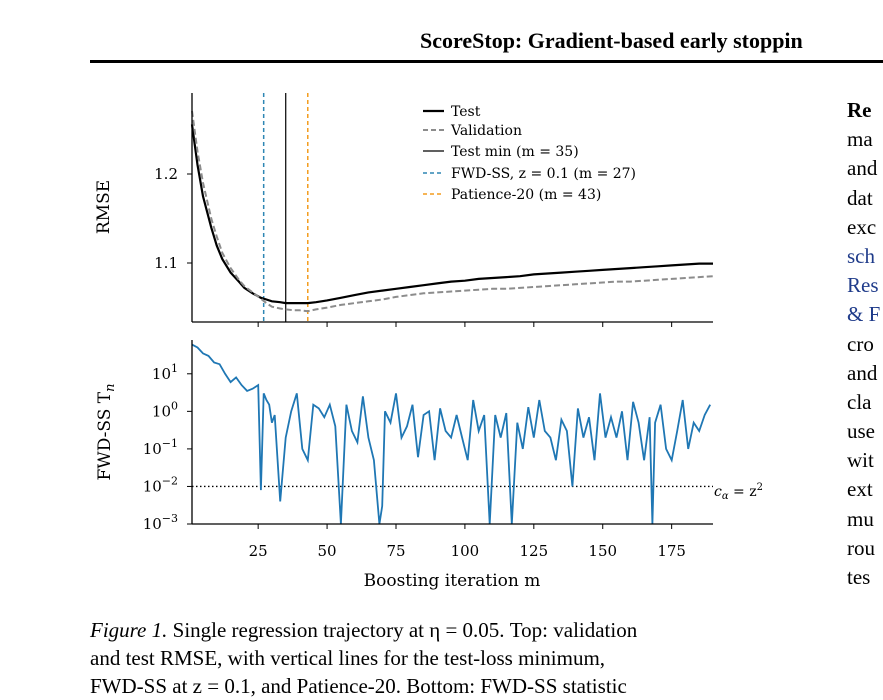 The width and height of the screenshot is (883, 700). Describe the element at coordinates (602, 551) in the screenshot. I see `xtick-label: 150` at that location.